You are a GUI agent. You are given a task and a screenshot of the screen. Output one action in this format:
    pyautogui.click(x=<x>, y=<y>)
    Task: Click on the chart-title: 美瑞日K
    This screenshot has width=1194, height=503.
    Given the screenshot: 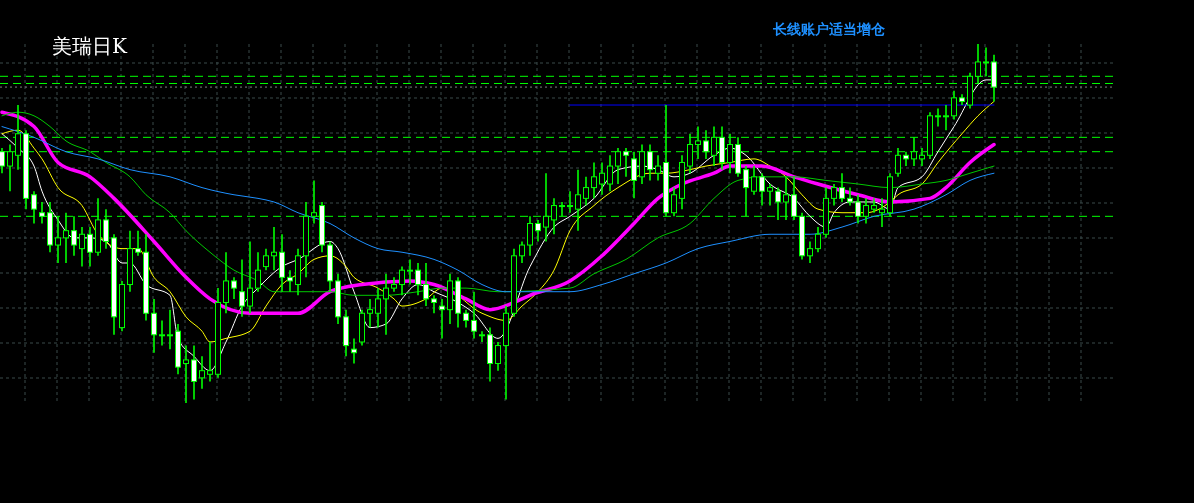 What is the action you would take?
    pyautogui.click(x=90, y=46)
    